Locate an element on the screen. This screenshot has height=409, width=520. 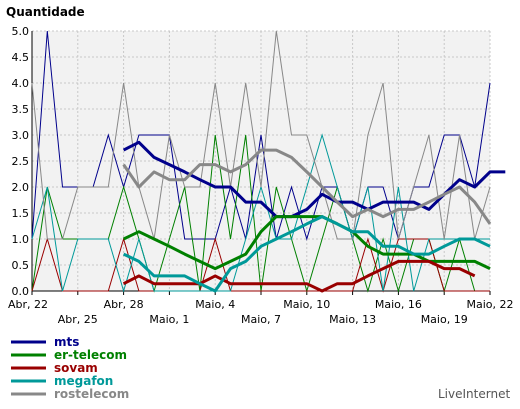
x-tick-label: Maio, 1 is located at coordinates (169, 319).